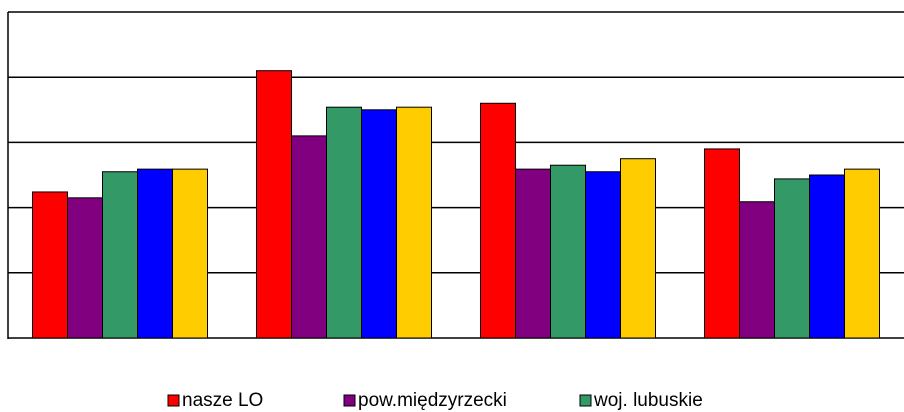 This screenshot has height=412, width=904. What do you see at coordinates (432, 400) in the screenshot?
I see `legend-label: pow.międzyrzecki` at bounding box center [432, 400].